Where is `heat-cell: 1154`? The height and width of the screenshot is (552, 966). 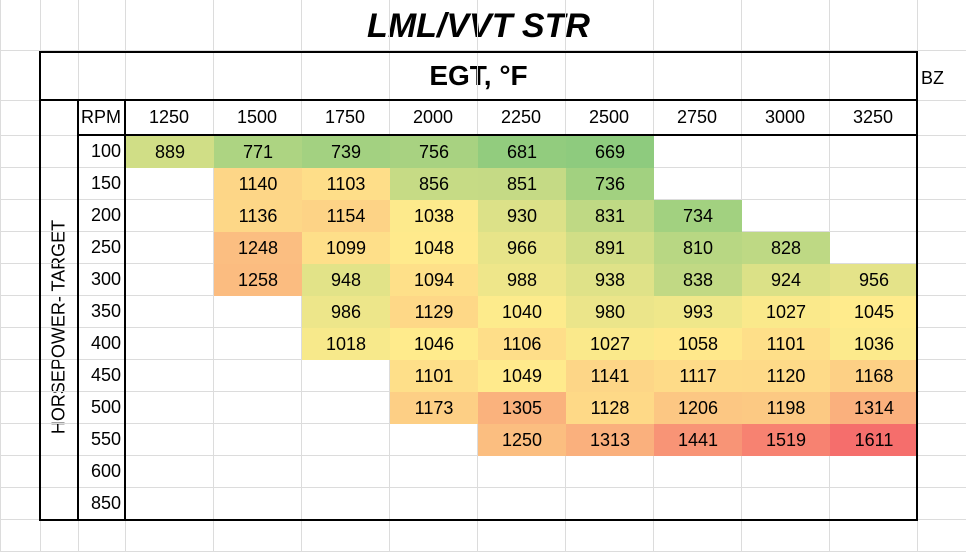
heat-cell: 1154 is located at coordinates (346, 216).